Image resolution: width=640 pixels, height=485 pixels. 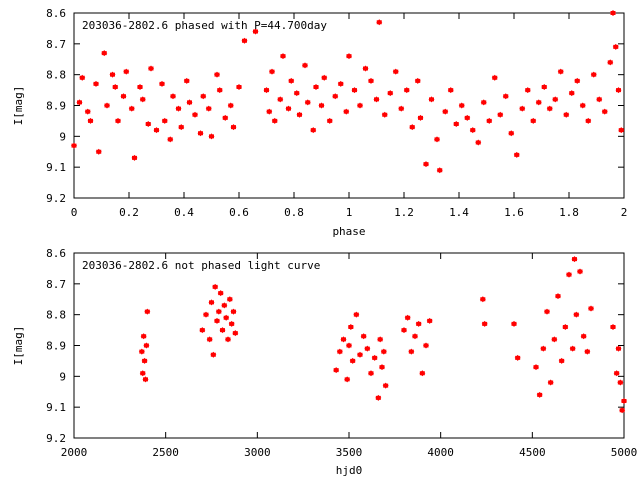 What do you see at coordinates (18, 346) in the screenshot?
I see `unphased-y-axis-label: I[mag]` at bounding box center [18, 346].